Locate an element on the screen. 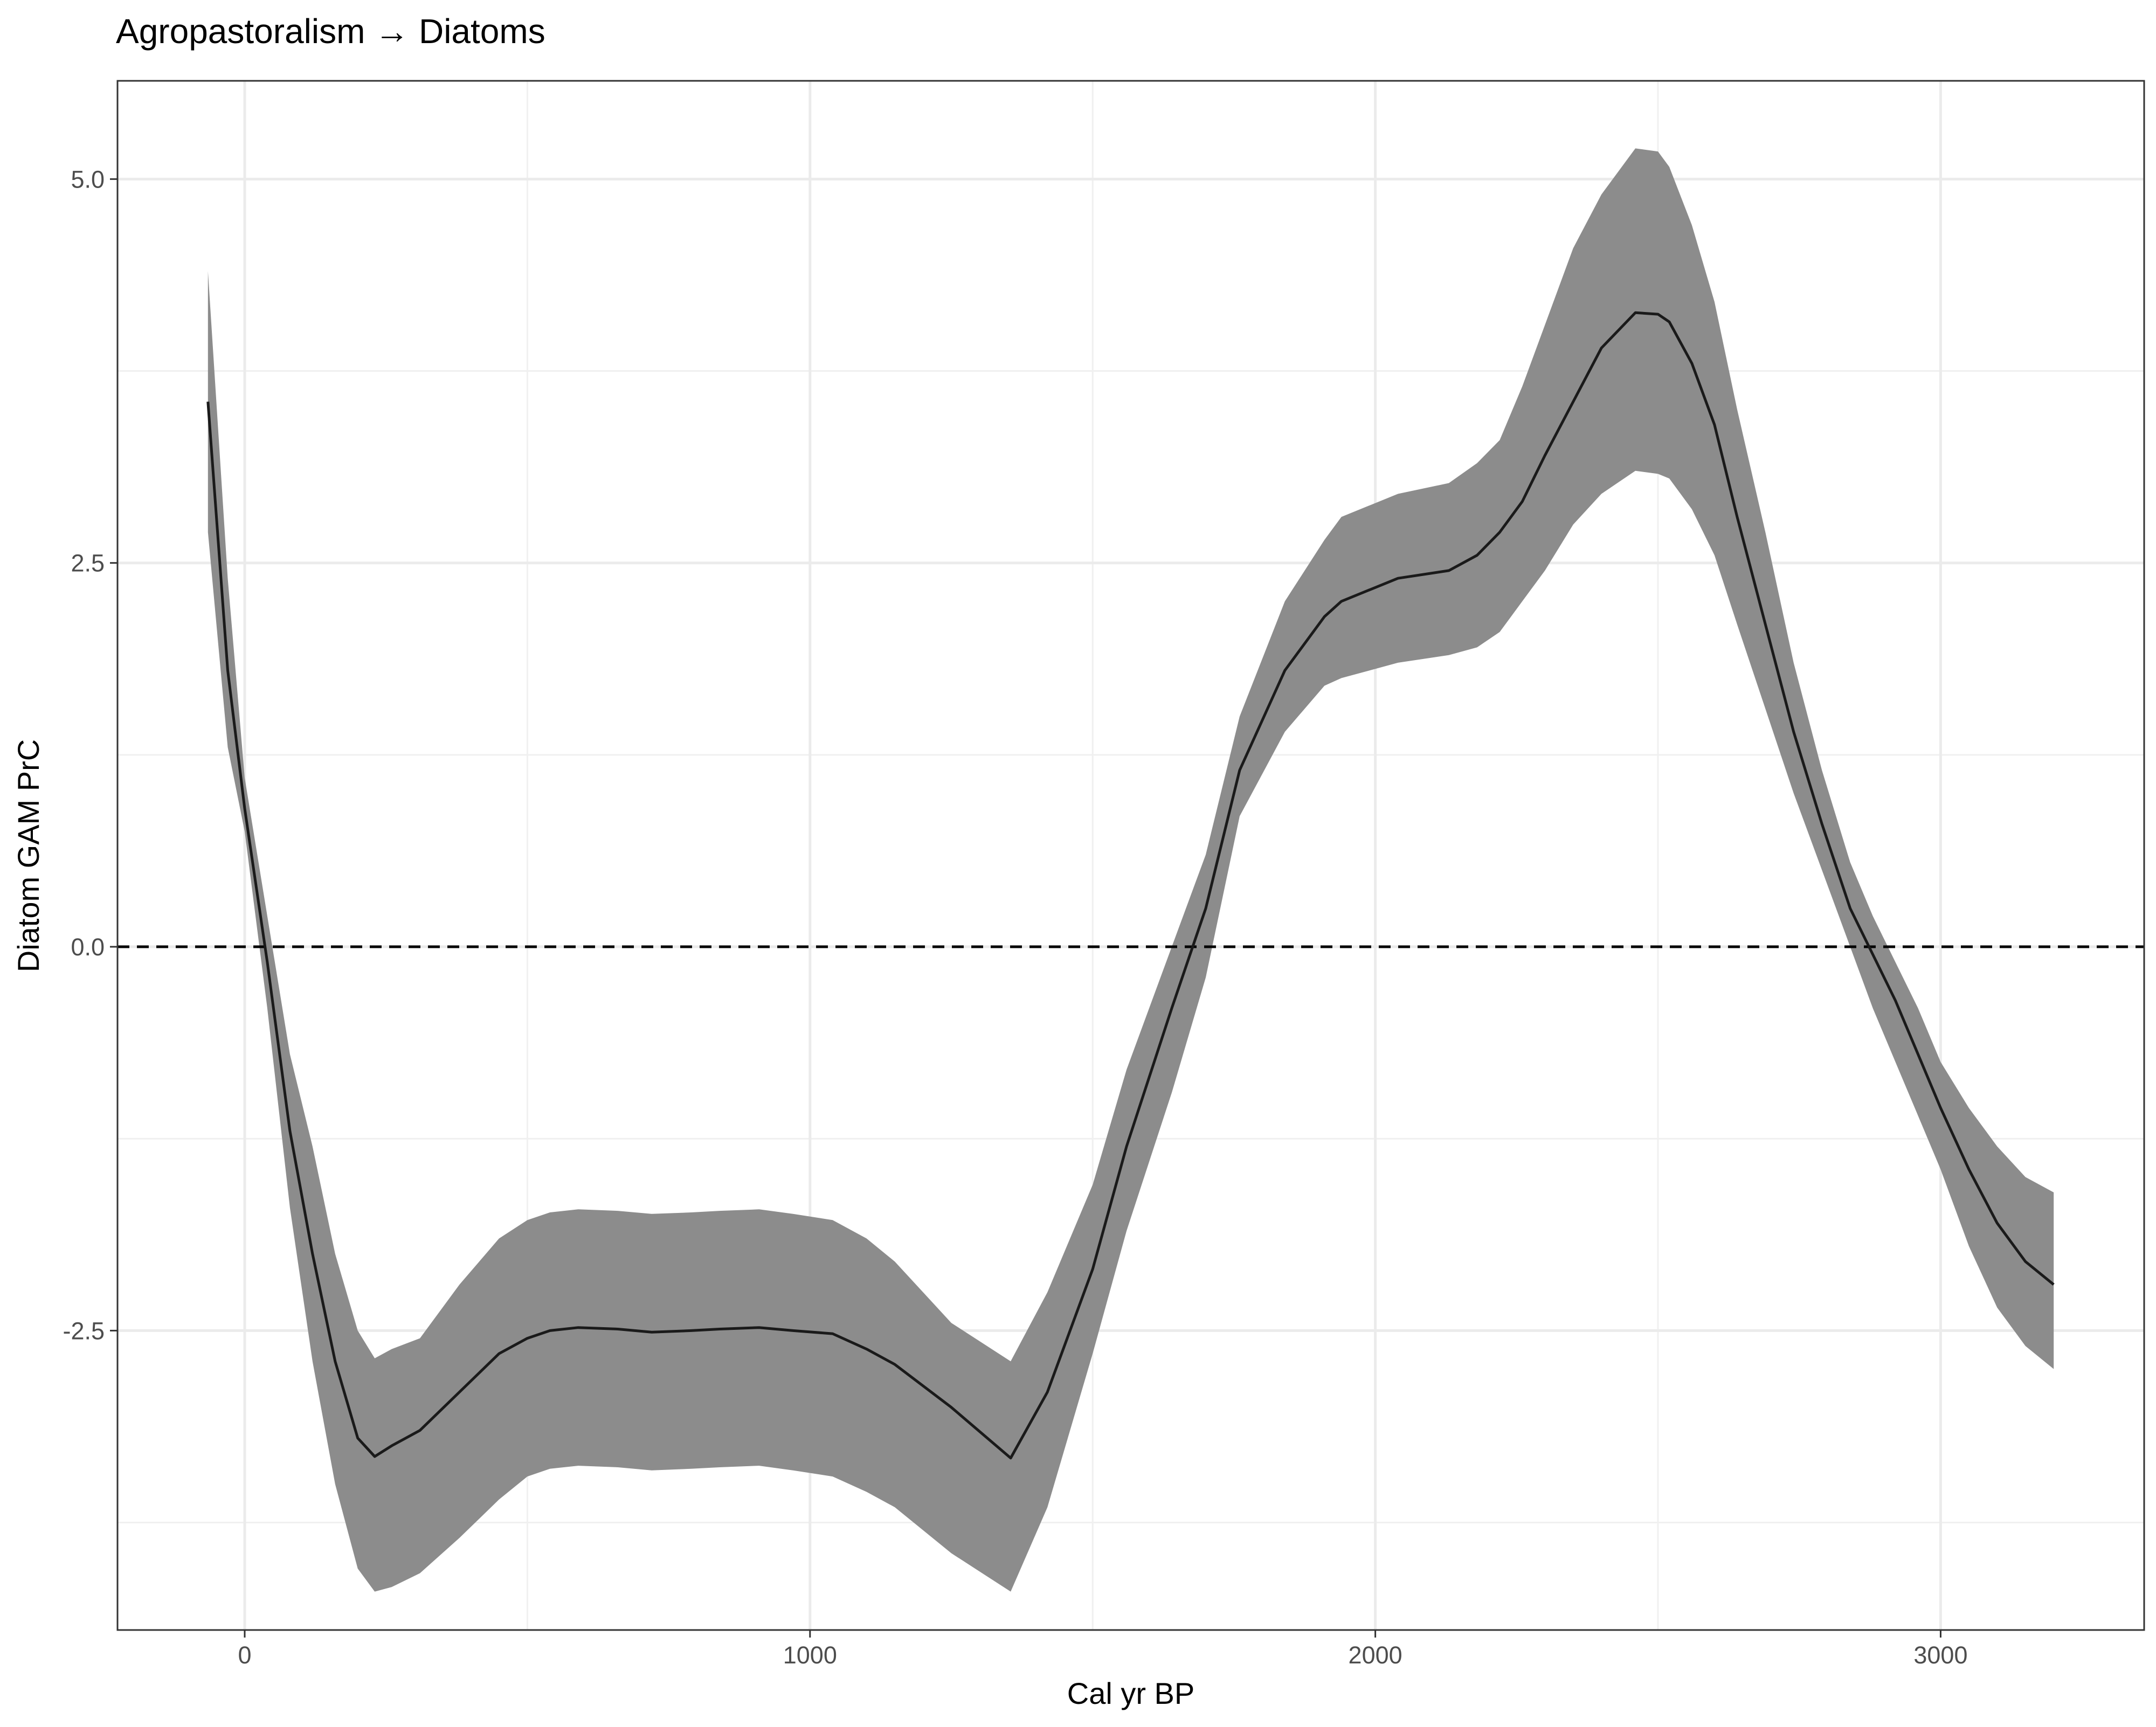  y-tick-label: 5.0 is located at coordinates (88, 179).